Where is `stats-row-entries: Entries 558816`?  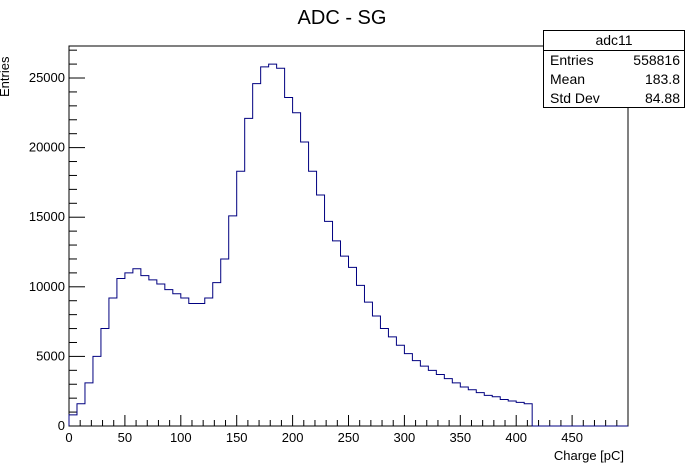
stats-row-entries: Entries 558816 is located at coordinates (614, 60).